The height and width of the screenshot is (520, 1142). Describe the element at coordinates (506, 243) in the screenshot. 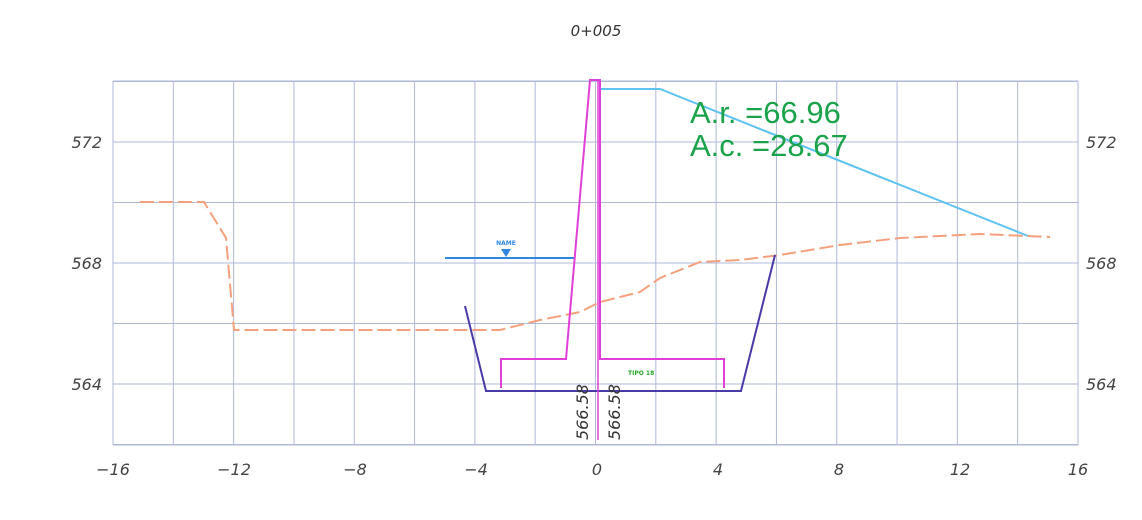

I see `water-level-label: NAME` at that location.